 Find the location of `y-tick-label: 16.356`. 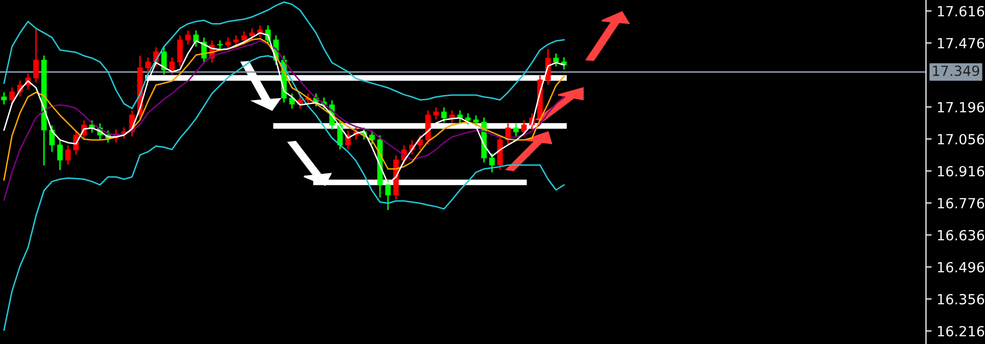

y-tick-label: 16.356 is located at coordinates (961, 299).